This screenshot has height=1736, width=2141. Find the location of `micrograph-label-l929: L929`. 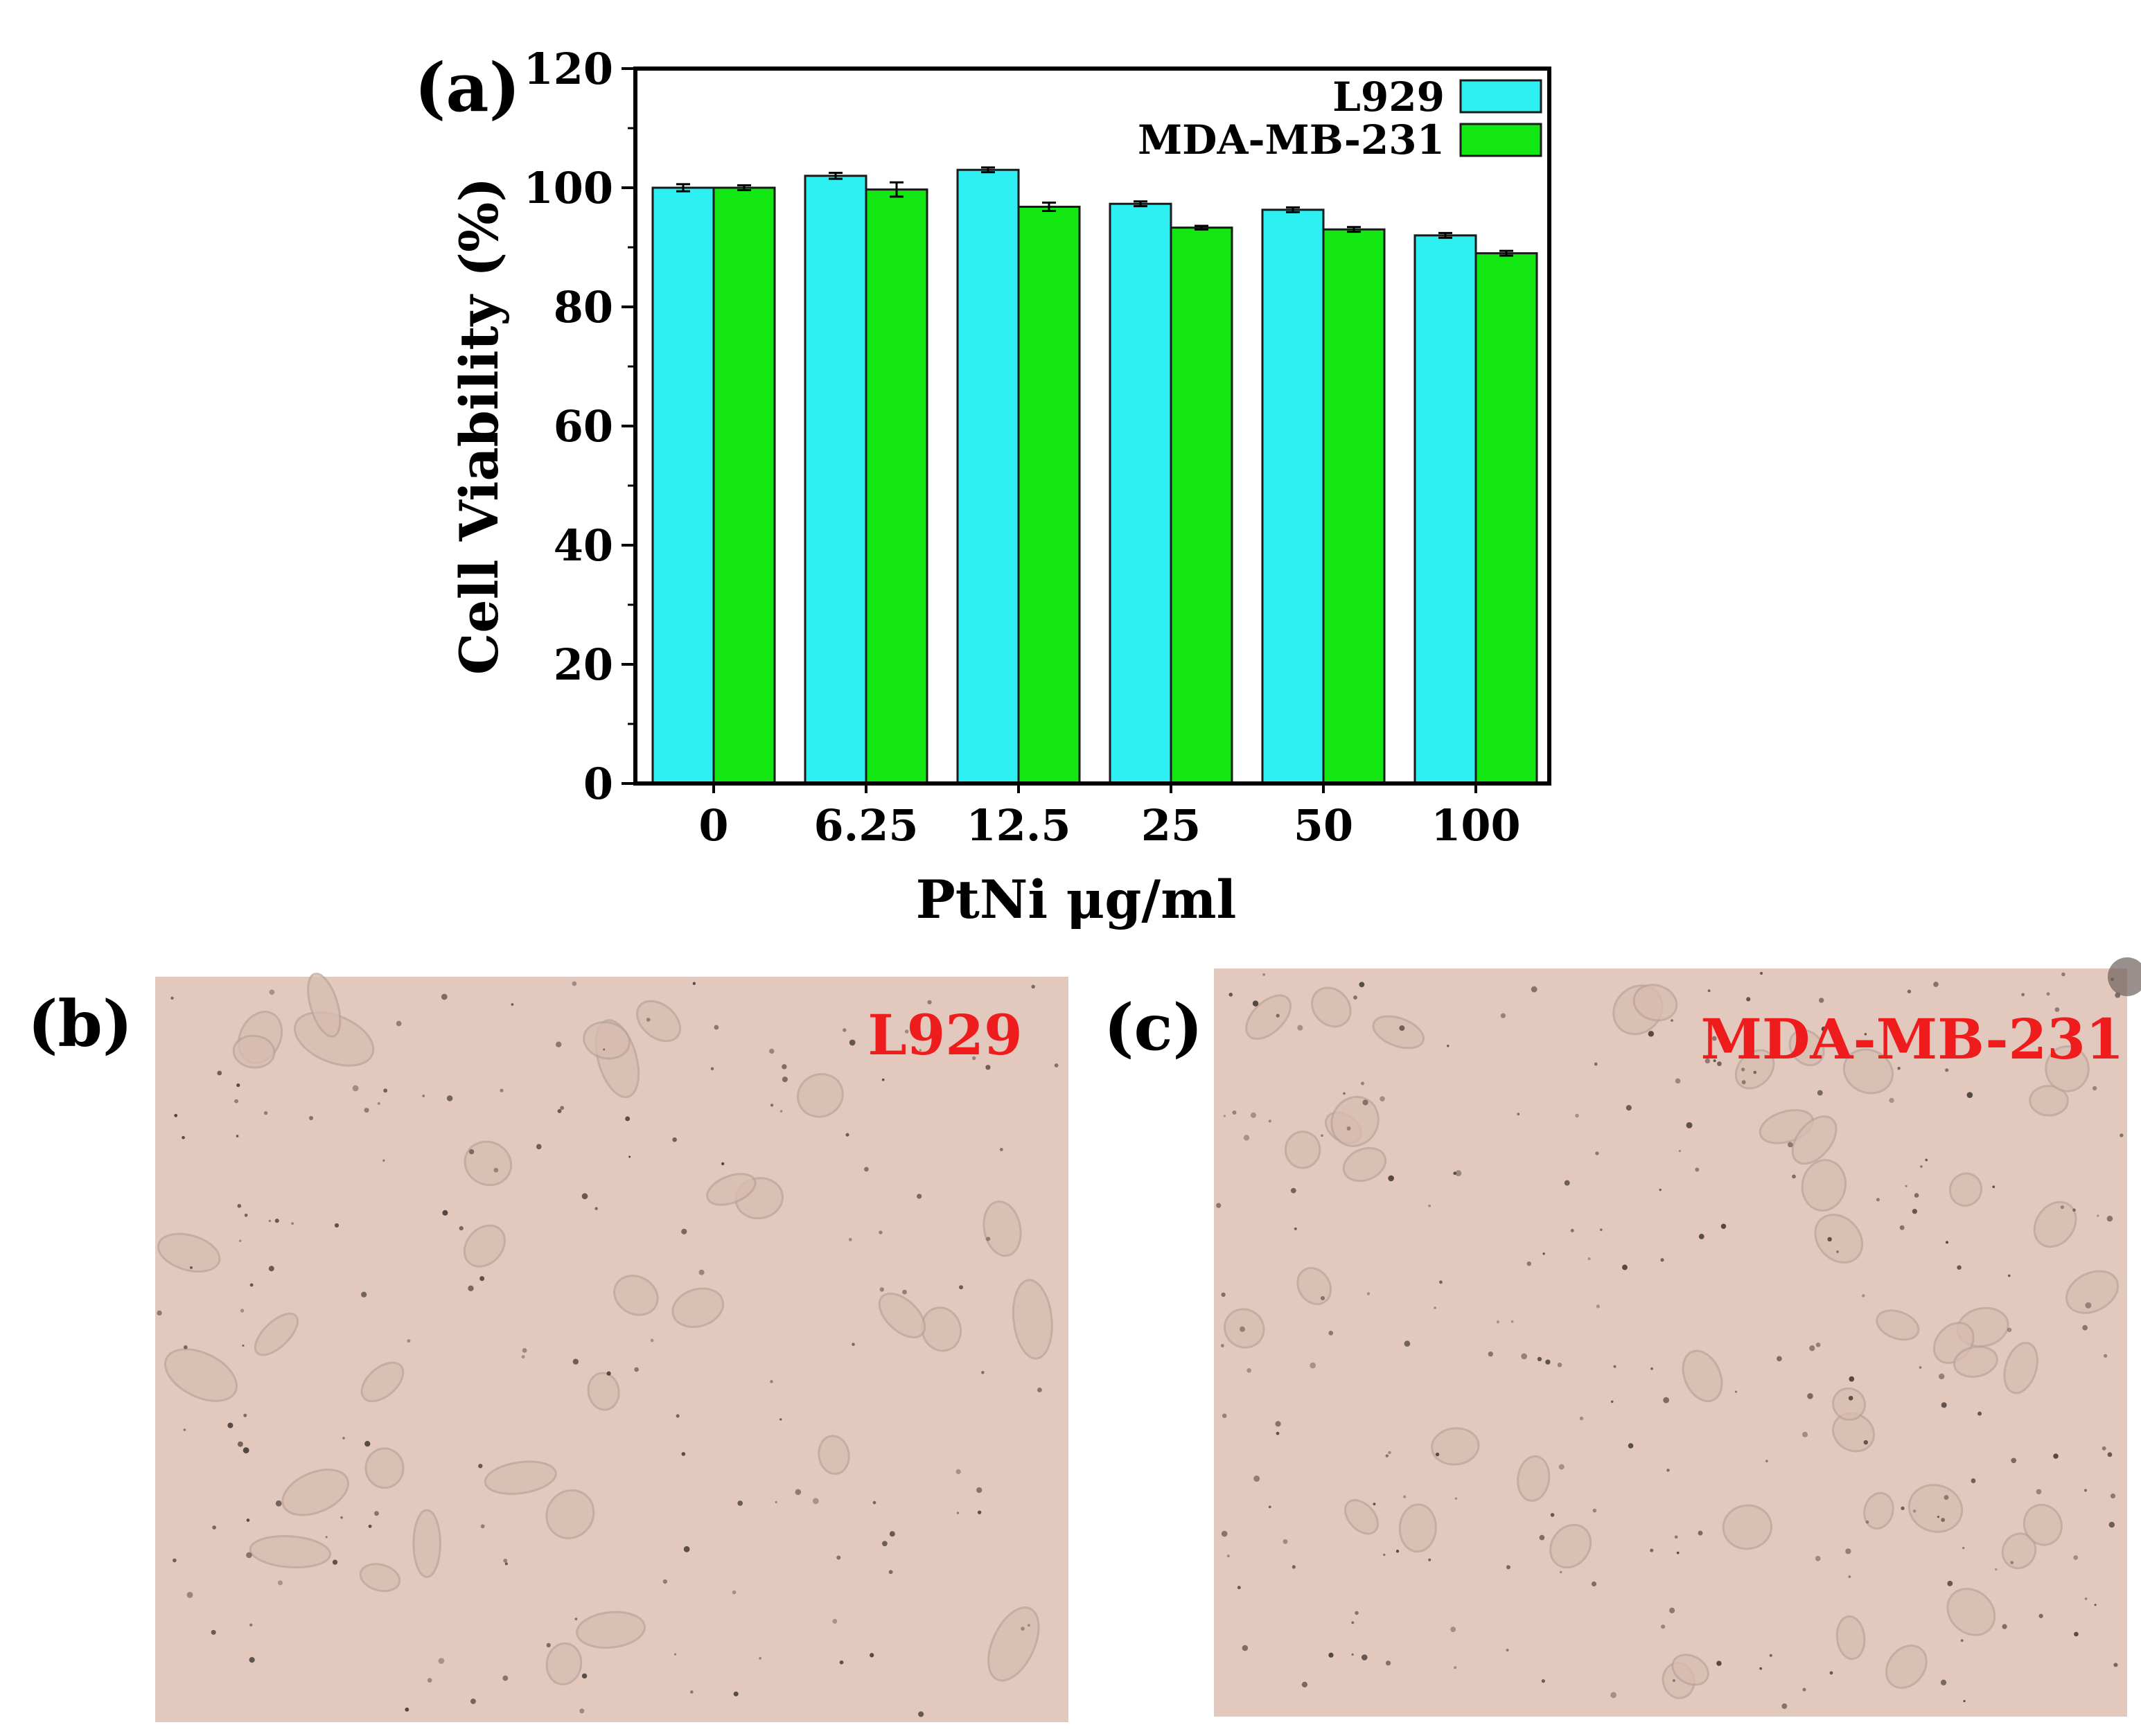

micrograph-label-l929: L929 is located at coordinates (944, 1035).